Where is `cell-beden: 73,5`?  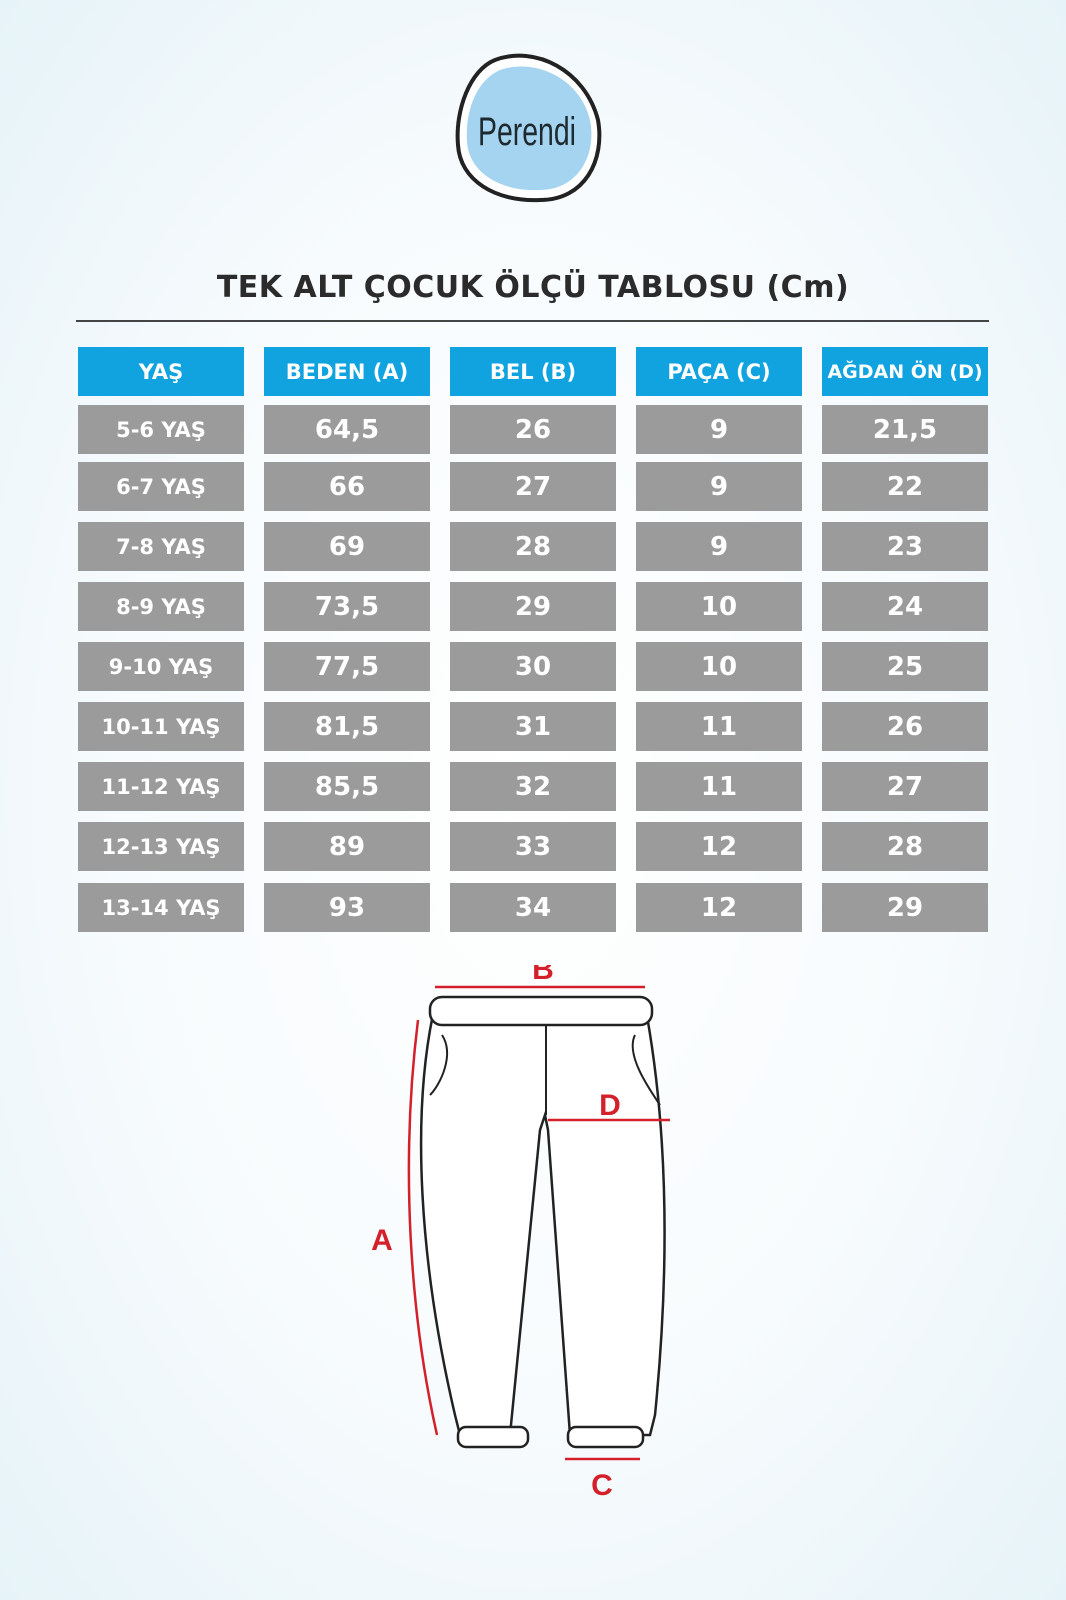
cell-beden: 73,5 is located at coordinates (347, 606).